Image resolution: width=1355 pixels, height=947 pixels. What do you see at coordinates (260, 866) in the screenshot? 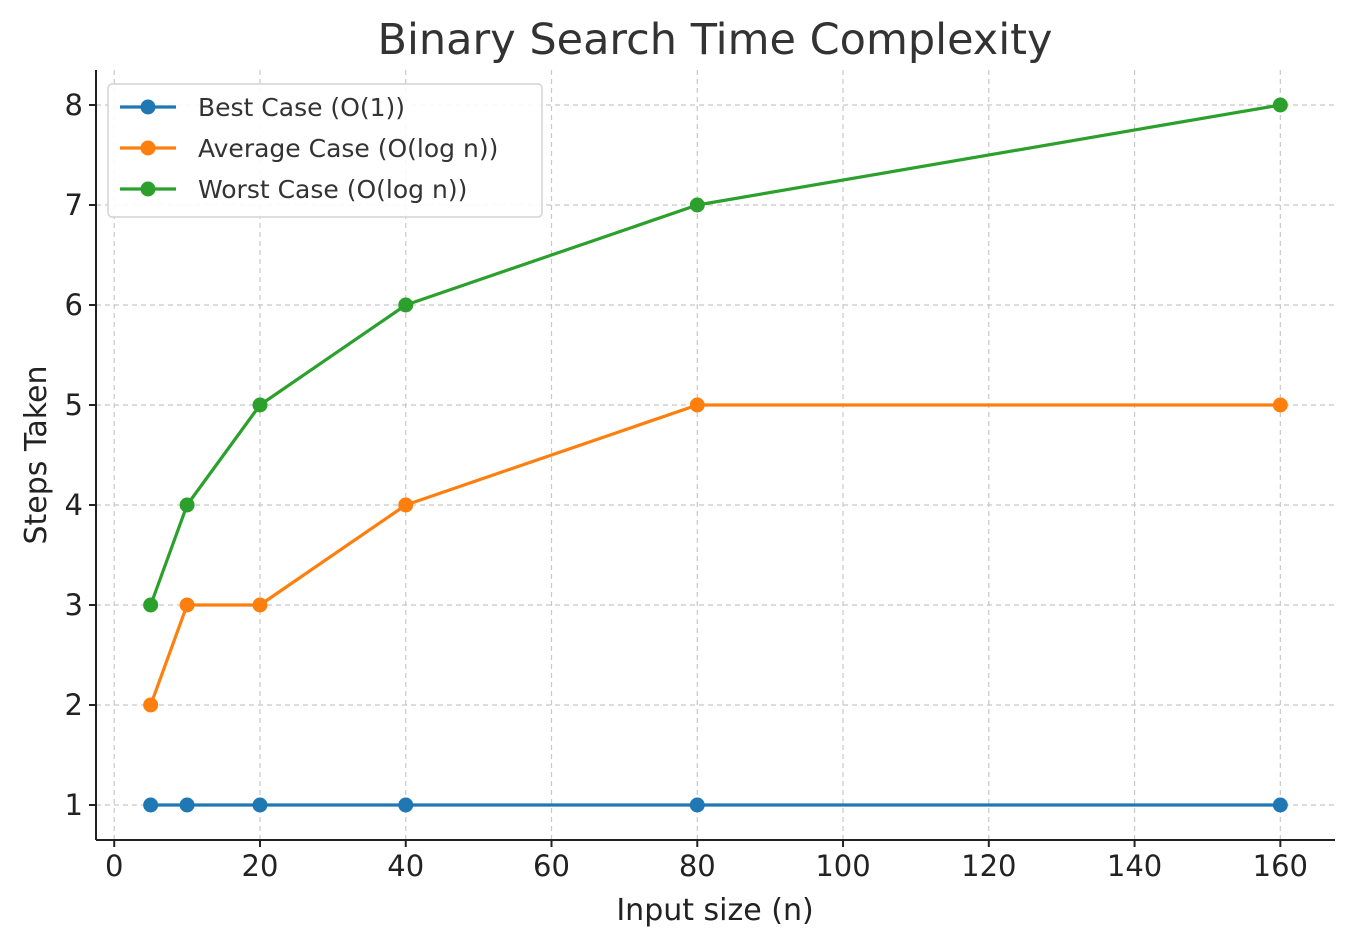
I see `x-tick-label: 20` at bounding box center [260, 866].